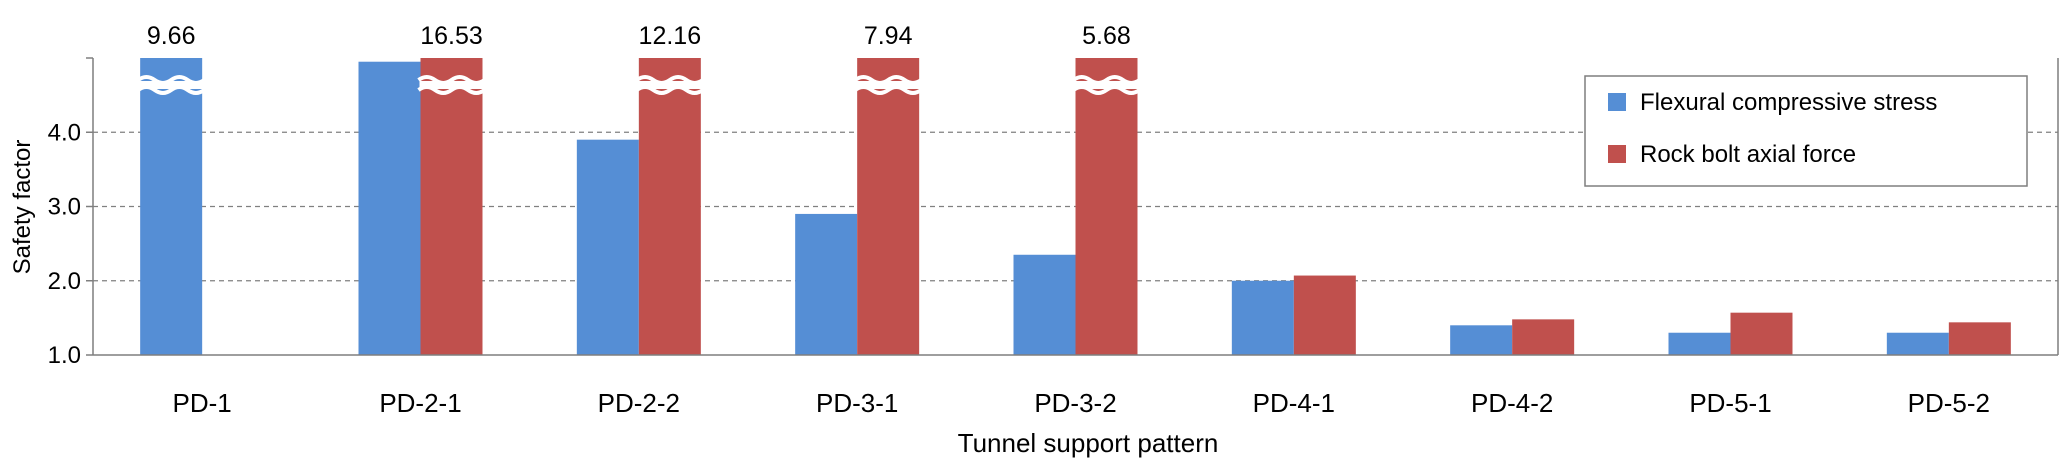 This screenshot has width=2060, height=463. I want to click on x-tick-label: PD-1, so click(202, 403).